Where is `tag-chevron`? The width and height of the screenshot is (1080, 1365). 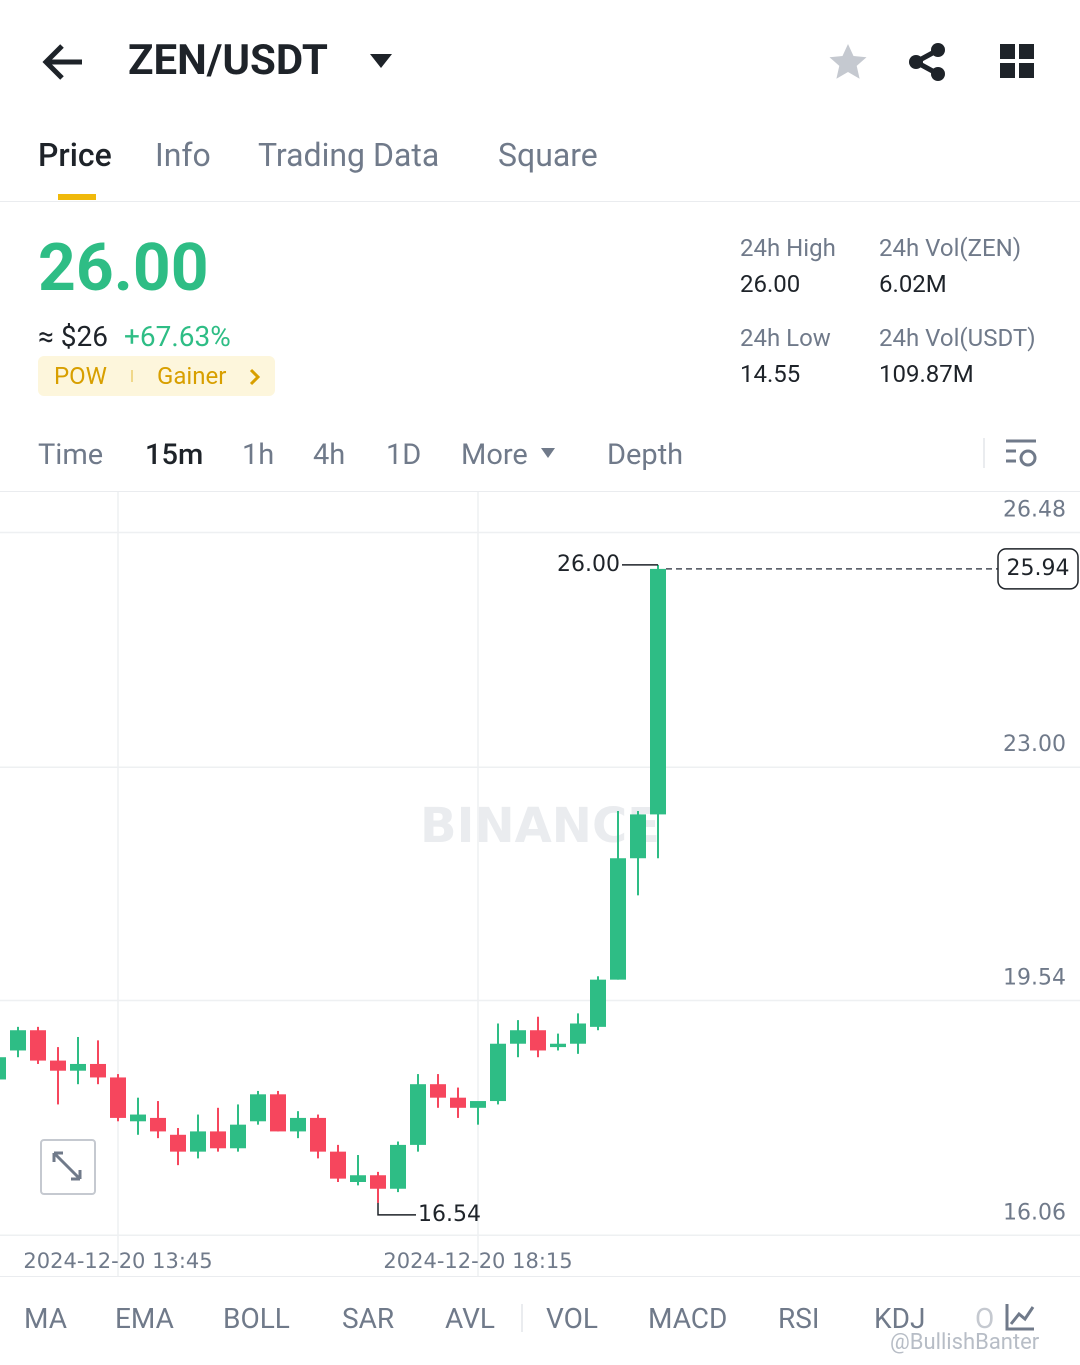
tag-chevron is located at coordinates (255, 377).